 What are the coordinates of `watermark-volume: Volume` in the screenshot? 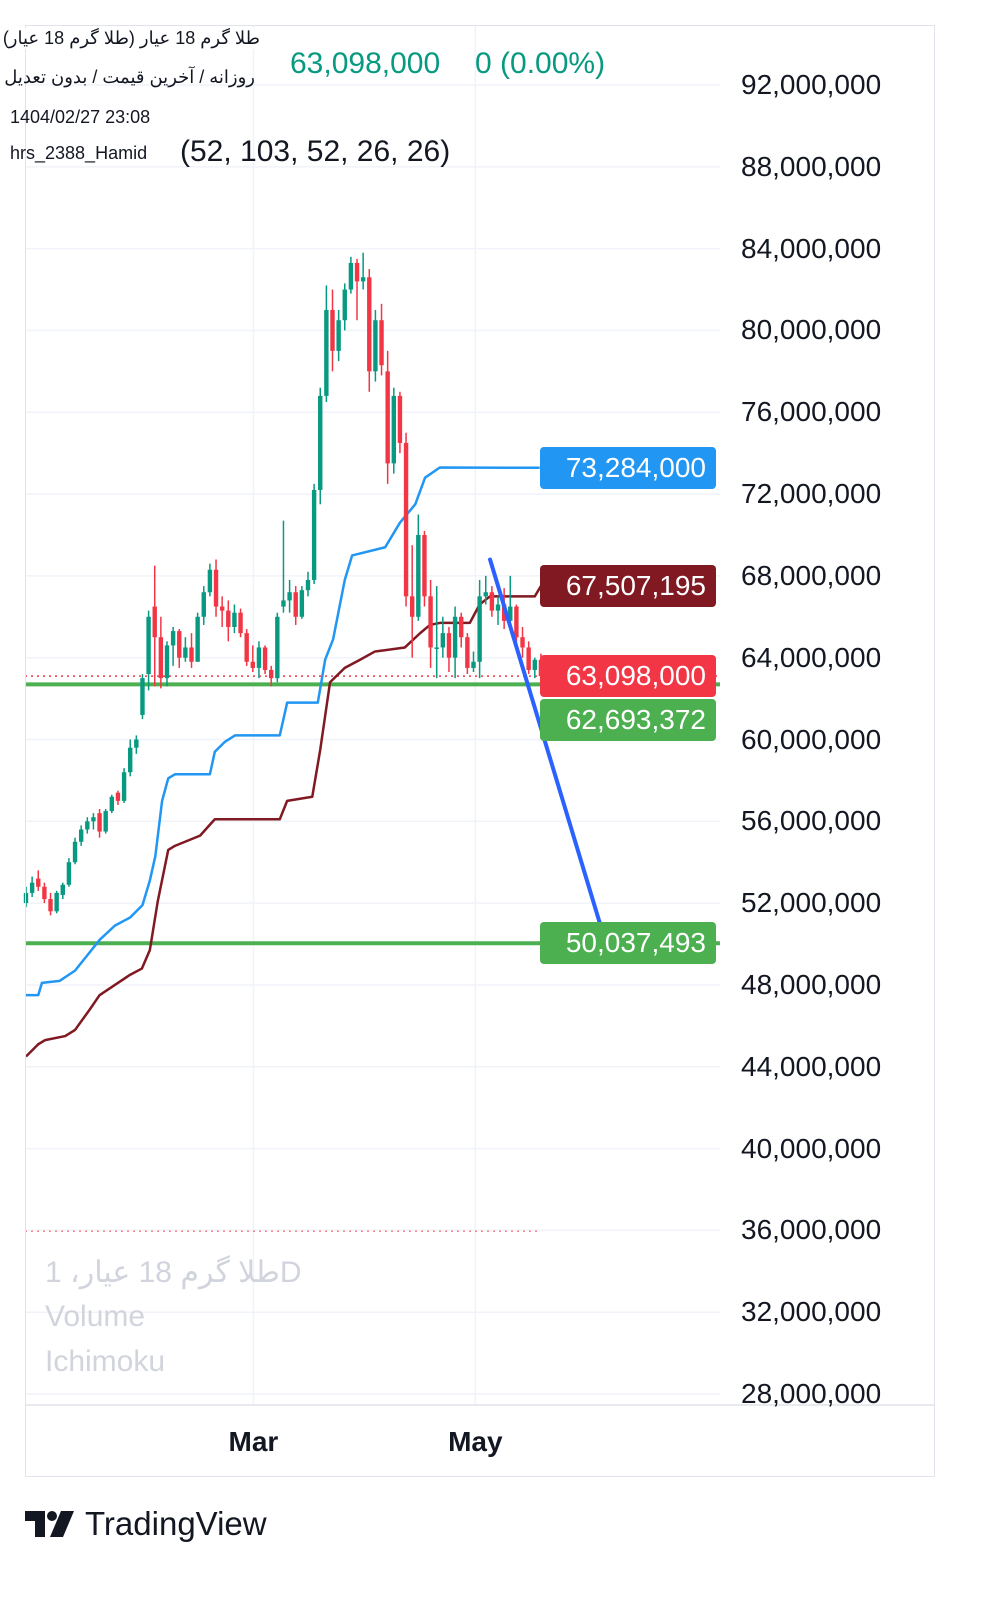 It's located at (95, 1316).